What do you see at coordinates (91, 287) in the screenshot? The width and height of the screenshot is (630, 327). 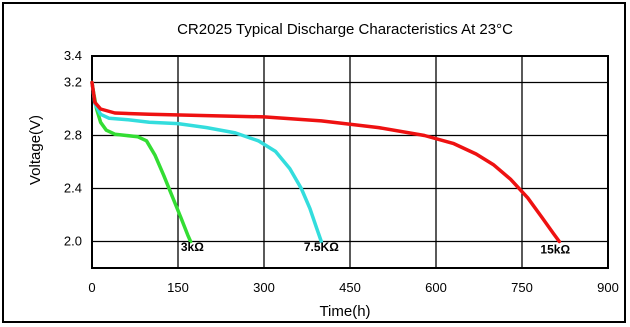 I see `x-tick-label: 0` at bounding box center [91, 287].